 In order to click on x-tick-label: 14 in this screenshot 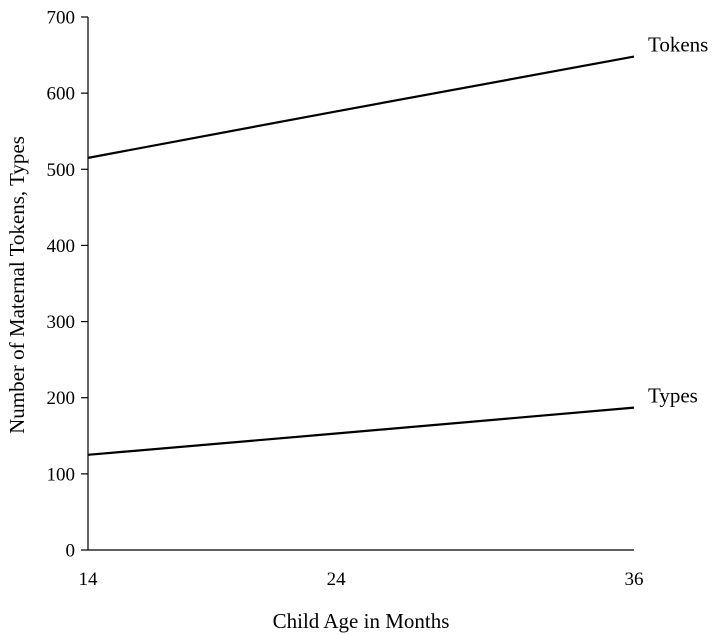, I will do `click(89, 579)`.